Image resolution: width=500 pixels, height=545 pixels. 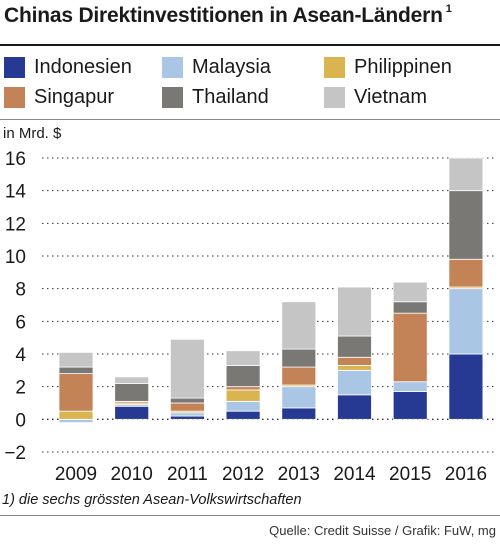 What do you see at coordinates (243, 358) in the screenshot?
I see `bar-vietnam-2012` at bounding box center [243, 358].